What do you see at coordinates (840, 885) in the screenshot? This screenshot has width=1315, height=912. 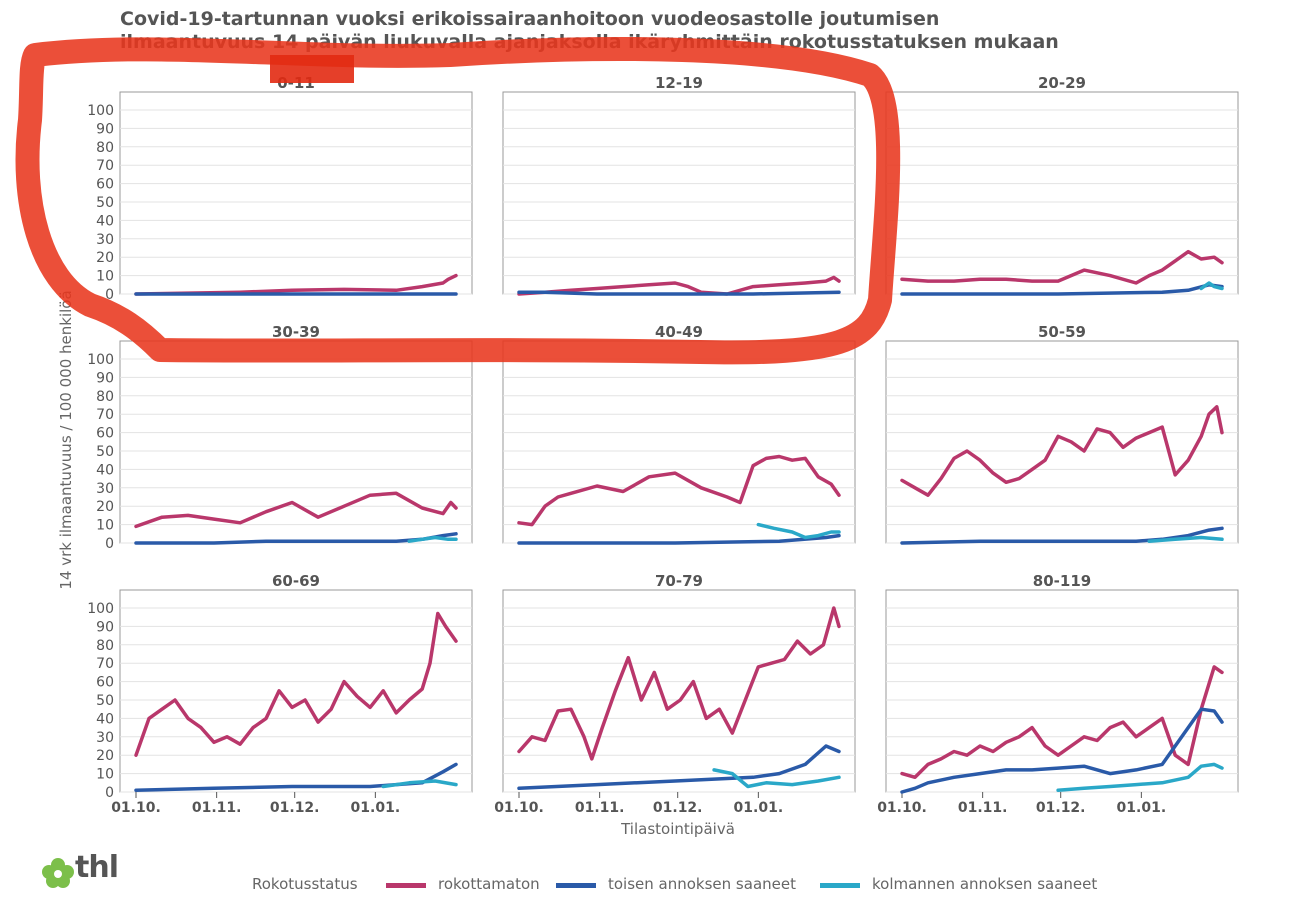 I see `legend-swatch-three-doses` at bounding box center [840, 885].